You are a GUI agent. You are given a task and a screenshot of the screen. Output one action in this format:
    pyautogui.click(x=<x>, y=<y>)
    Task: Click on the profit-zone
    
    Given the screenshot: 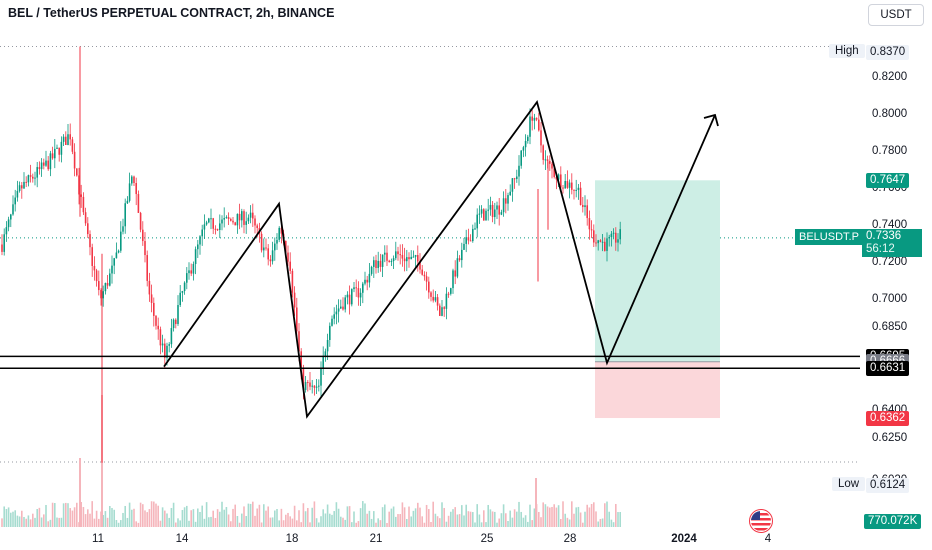 What is the action you would take?
    pyautogui.click(x=657, y=271)
    